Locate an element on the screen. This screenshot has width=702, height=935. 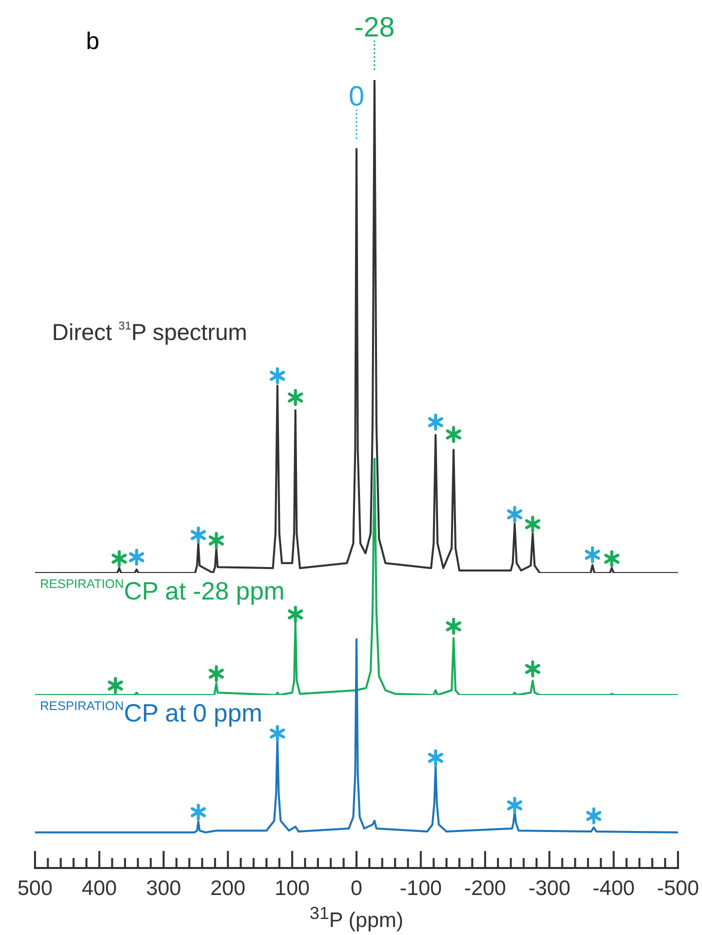
x-axis-title: $^{31}$P (ppm) is located at coordinates (356, 918).